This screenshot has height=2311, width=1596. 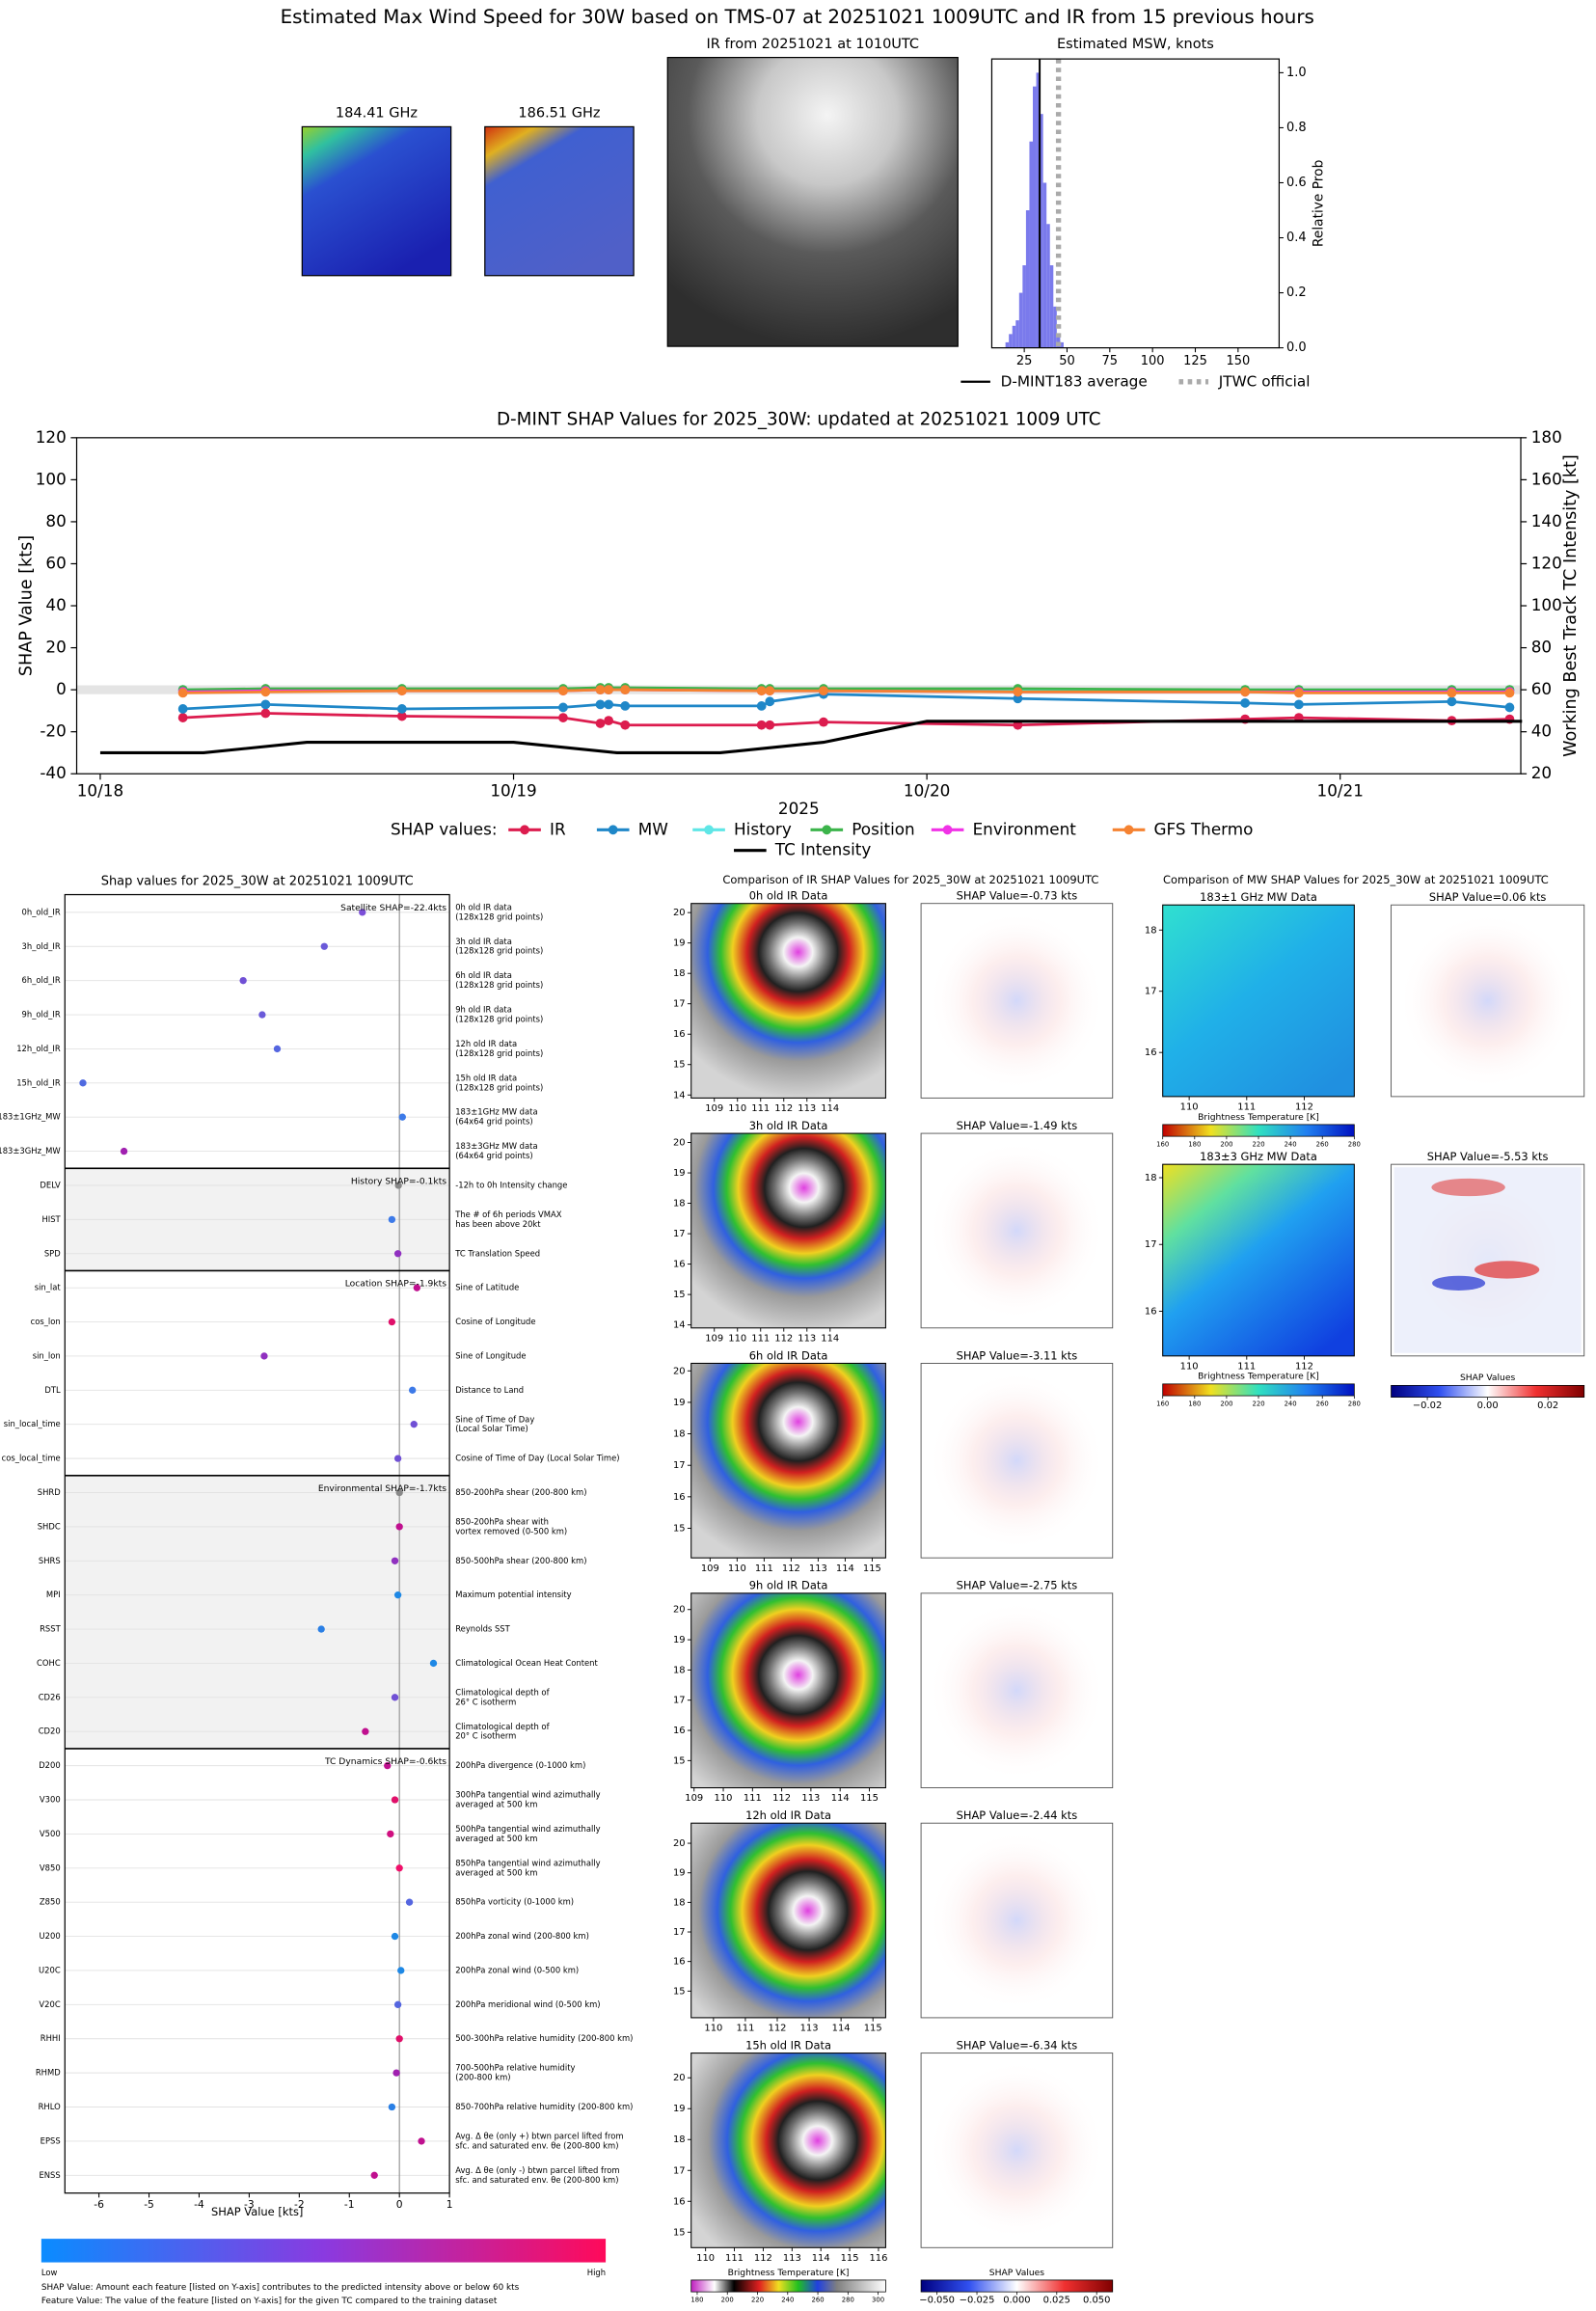 What do you see at coordinates (50, 1765) in the screenshot?
I see `feature-name: D200` at bounding box center [50, 1765].